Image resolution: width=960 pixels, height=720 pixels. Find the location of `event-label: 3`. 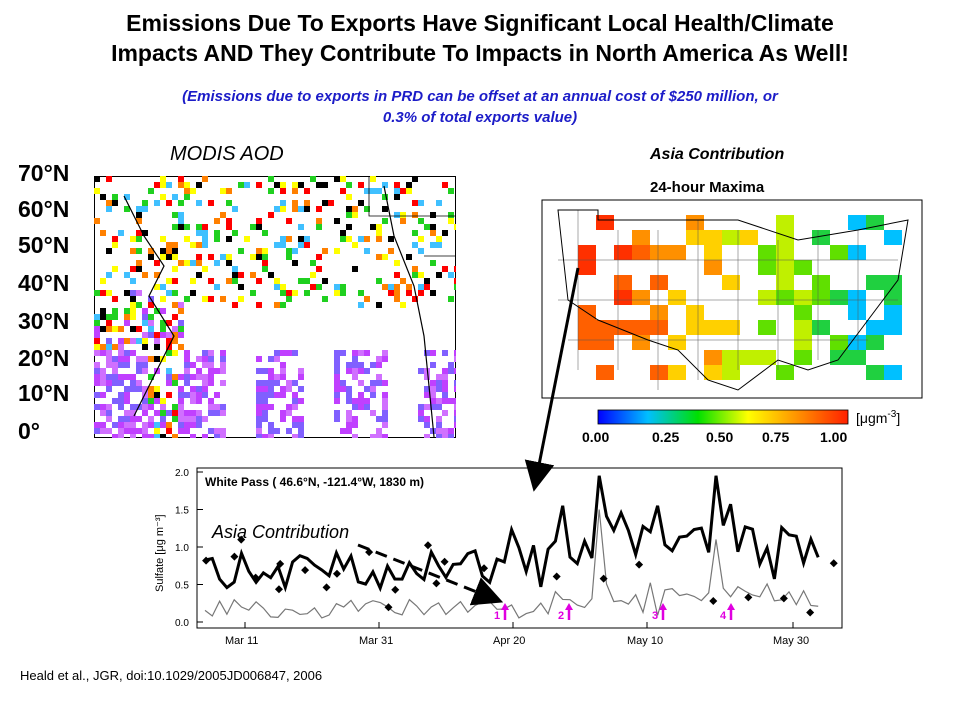

event-label: 3 is located at coordinates (655, 616).